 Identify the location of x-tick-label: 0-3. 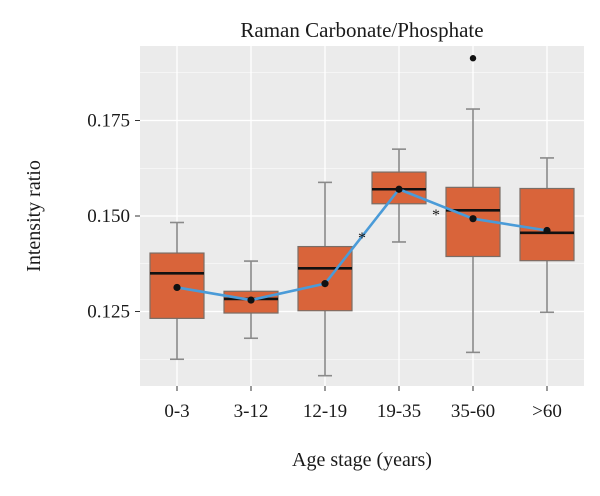
(176, 411).